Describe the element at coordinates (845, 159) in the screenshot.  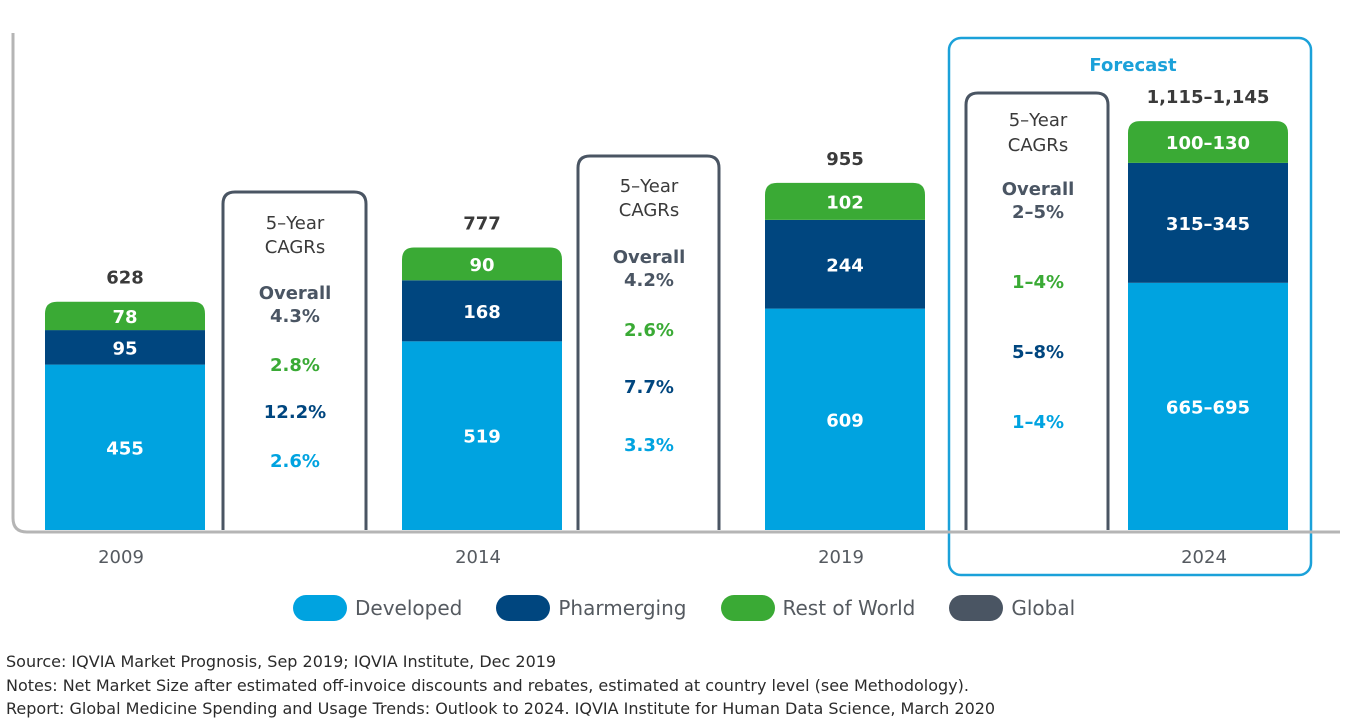
I see `bar-total-label: 955` at that location.